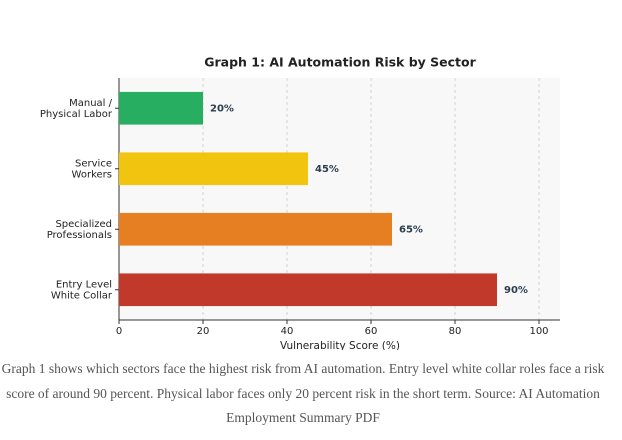  What do you see at coordinates (92, 169) in the screenshot?
I see `y-tick-label: Service Workers` at bounding box center [92, 169].